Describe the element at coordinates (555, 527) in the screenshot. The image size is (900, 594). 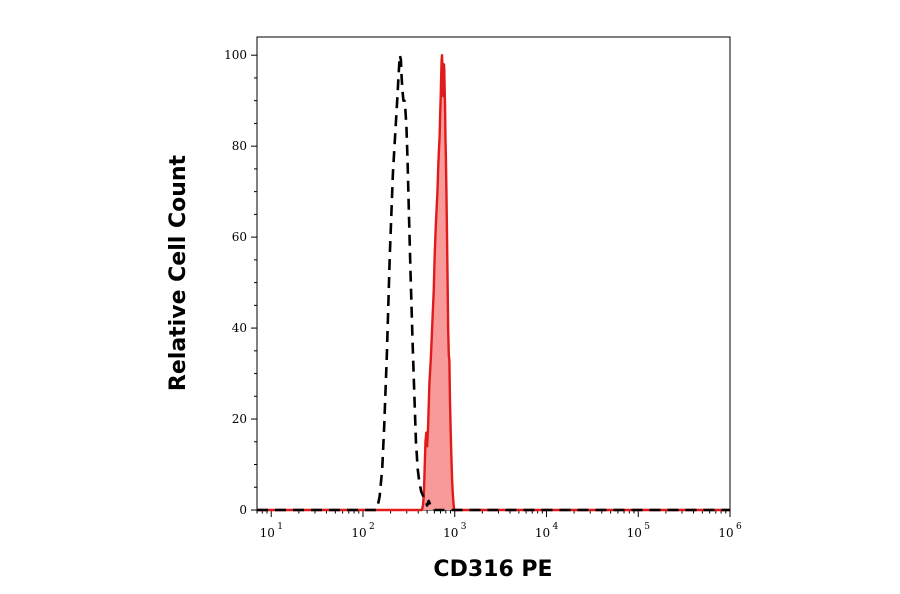
I see `x-tick-label-exponent: 4` at that location.